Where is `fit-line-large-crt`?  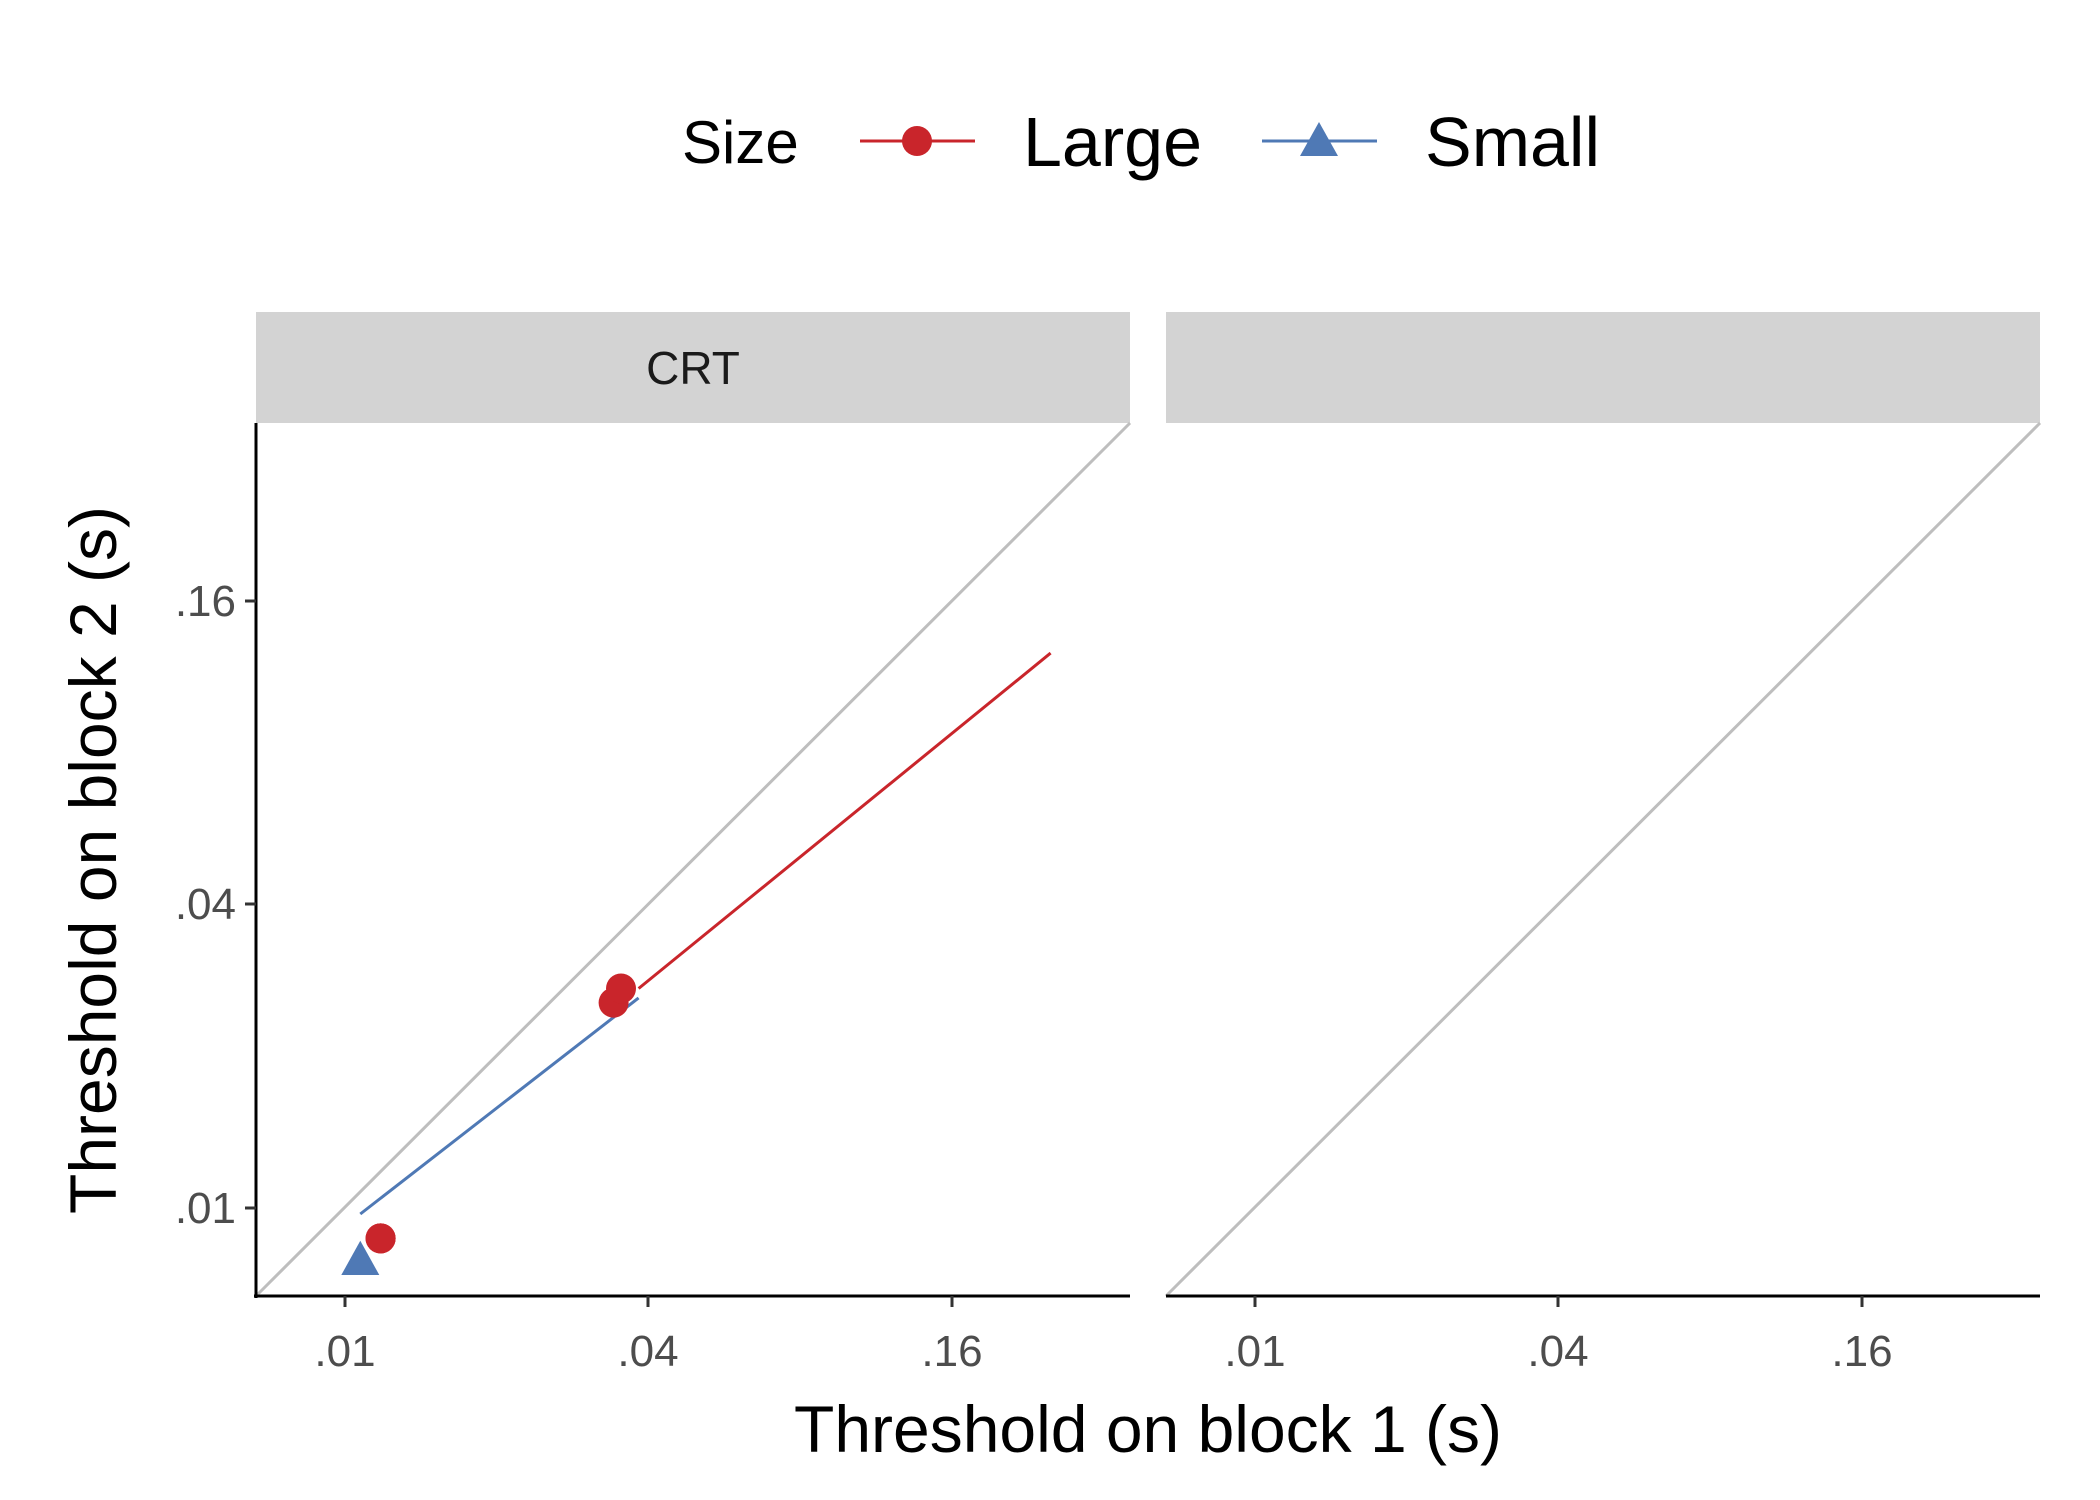
fit-line-large-crt is located at coordinates (844, 820).